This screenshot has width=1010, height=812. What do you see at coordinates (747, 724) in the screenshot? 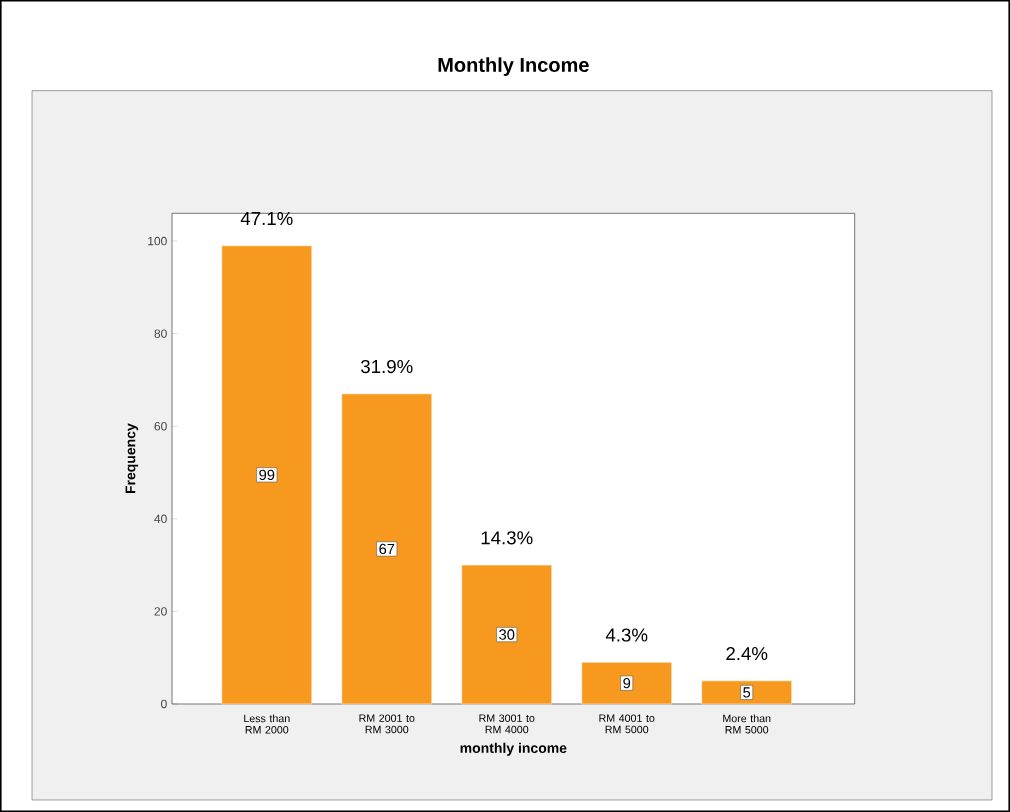
I see `x-tick-label: More than RM 5000` at bounding box center [747, 724].